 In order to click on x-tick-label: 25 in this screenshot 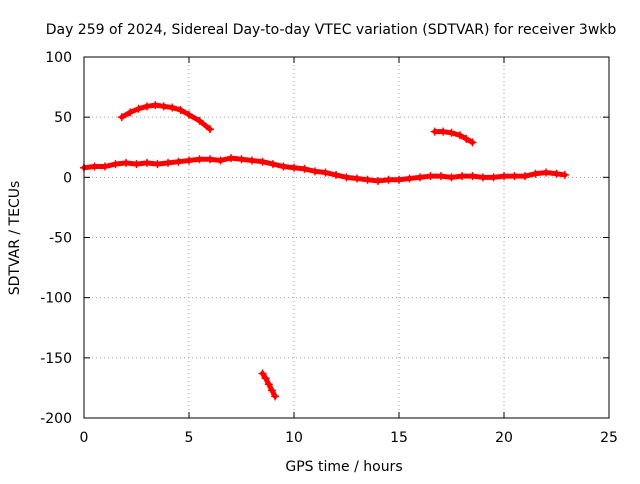, I will do `click(609, 438)`.